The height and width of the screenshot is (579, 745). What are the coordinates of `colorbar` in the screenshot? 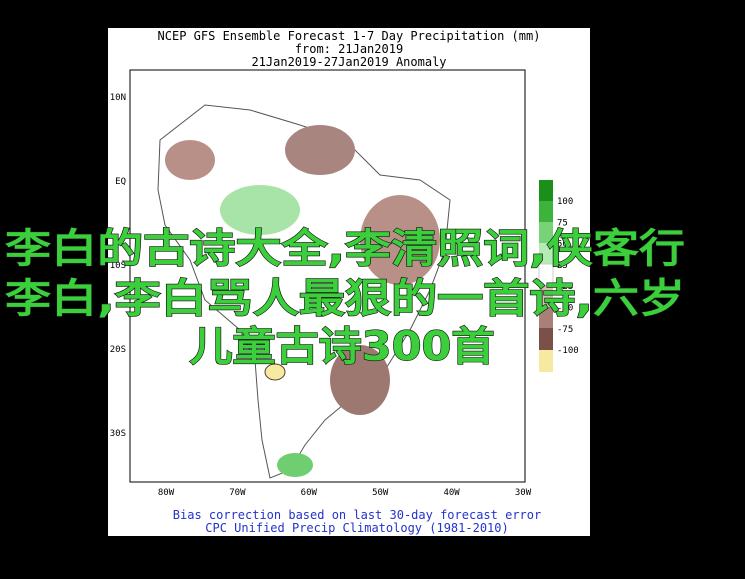 It's located at (546, 276).